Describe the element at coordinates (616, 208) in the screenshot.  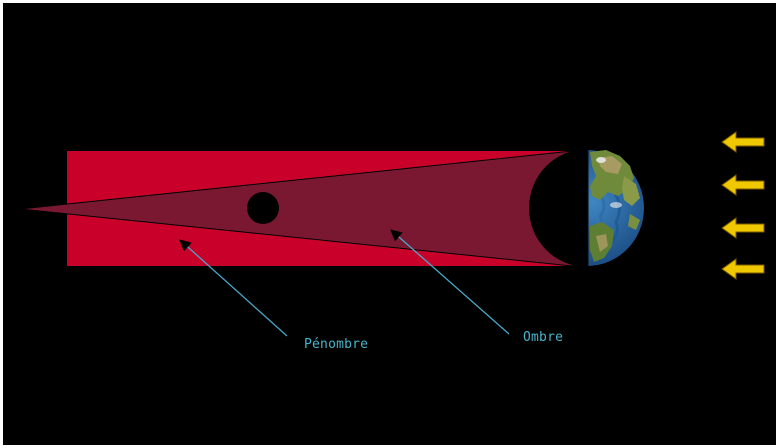
I see `earth-globe-icon` at that location.